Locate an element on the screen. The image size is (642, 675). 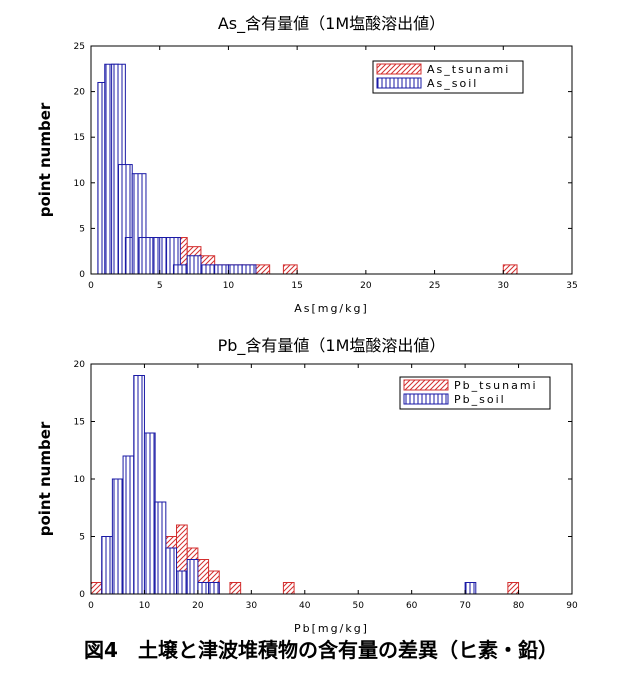
x-tick-label: 5 is located at coordinates (160, 286).